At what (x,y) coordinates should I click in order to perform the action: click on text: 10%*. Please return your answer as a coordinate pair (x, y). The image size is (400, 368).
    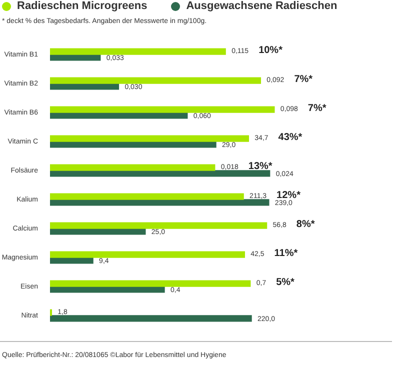
    Looking at the image, I should click on (270, 50).